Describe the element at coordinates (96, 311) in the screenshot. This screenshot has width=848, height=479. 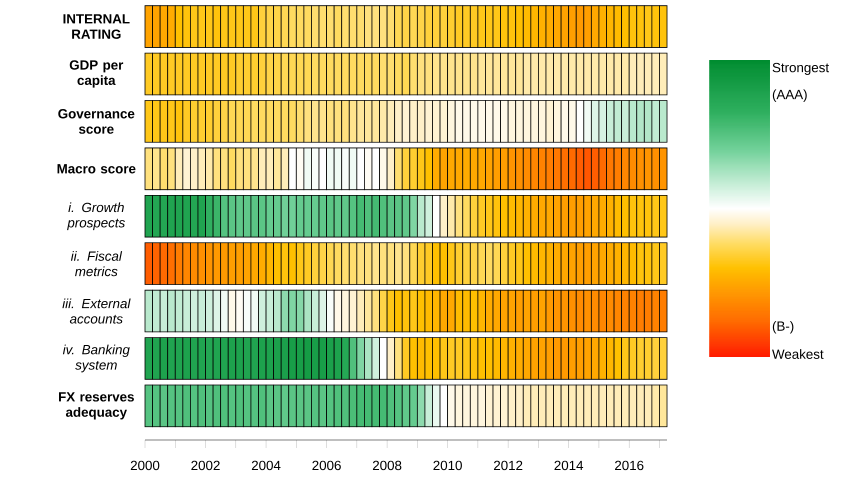
I see `y-tick-label: iii. External accounts` at that location.